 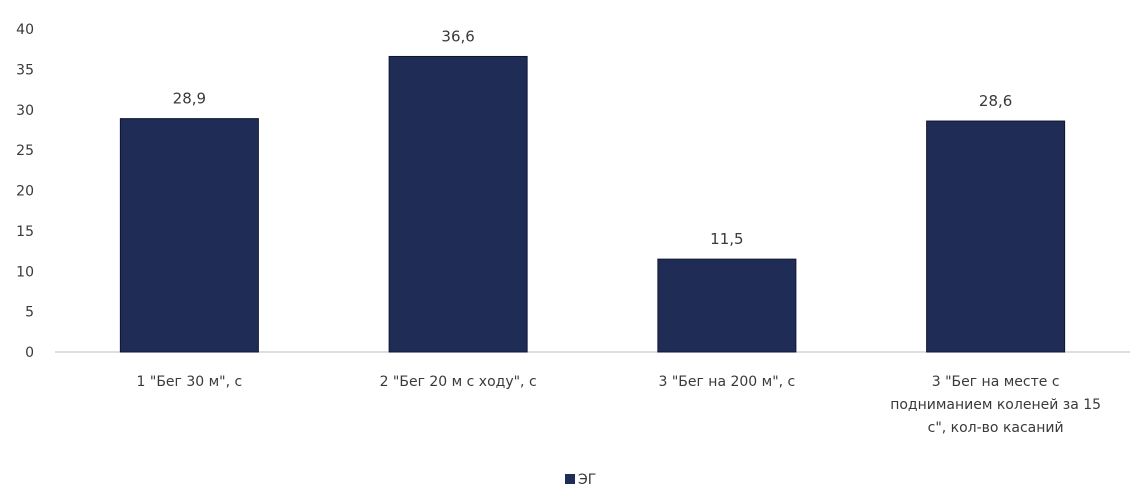 I want to click on data-label: 11,5, so click(x=726, y=239).